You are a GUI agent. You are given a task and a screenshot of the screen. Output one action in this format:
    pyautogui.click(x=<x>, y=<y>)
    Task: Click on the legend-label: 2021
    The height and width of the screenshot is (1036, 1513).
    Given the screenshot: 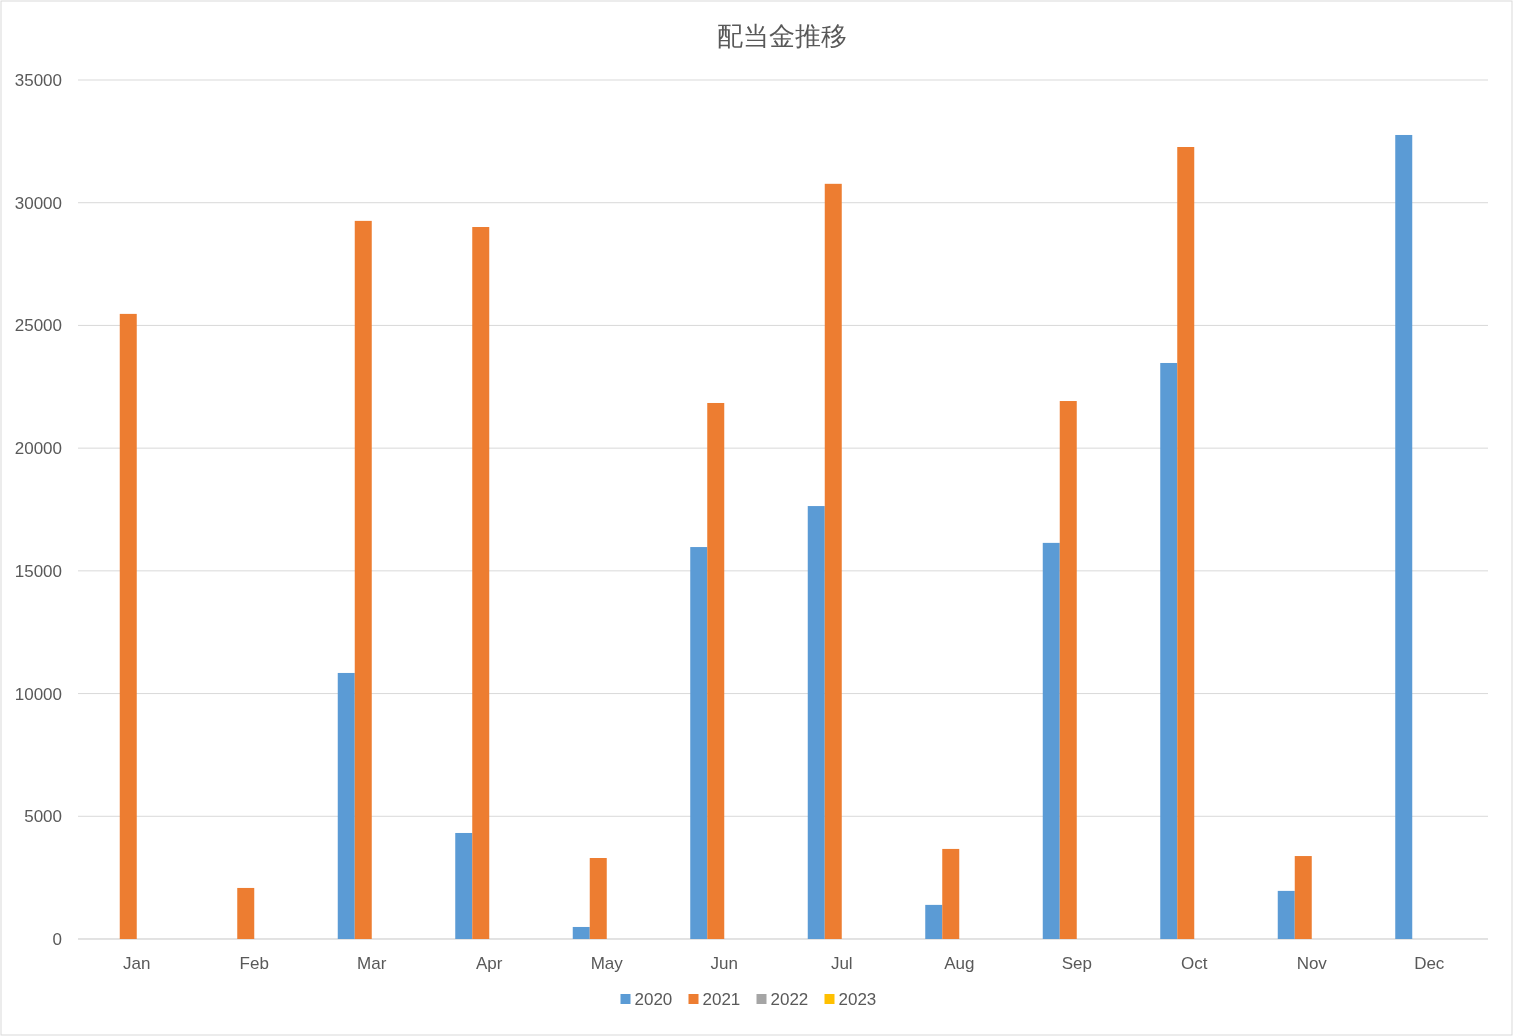 What is the action you would take?
    pyautogui.click(x=721, y=999)
    